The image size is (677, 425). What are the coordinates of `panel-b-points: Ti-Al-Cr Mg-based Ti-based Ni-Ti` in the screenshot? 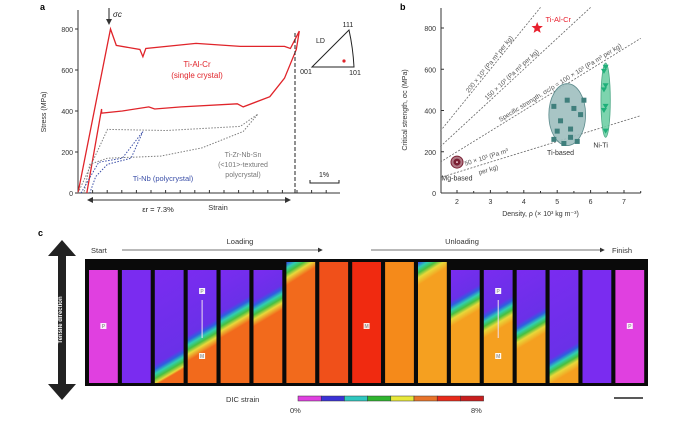 It's located at (526, 99).